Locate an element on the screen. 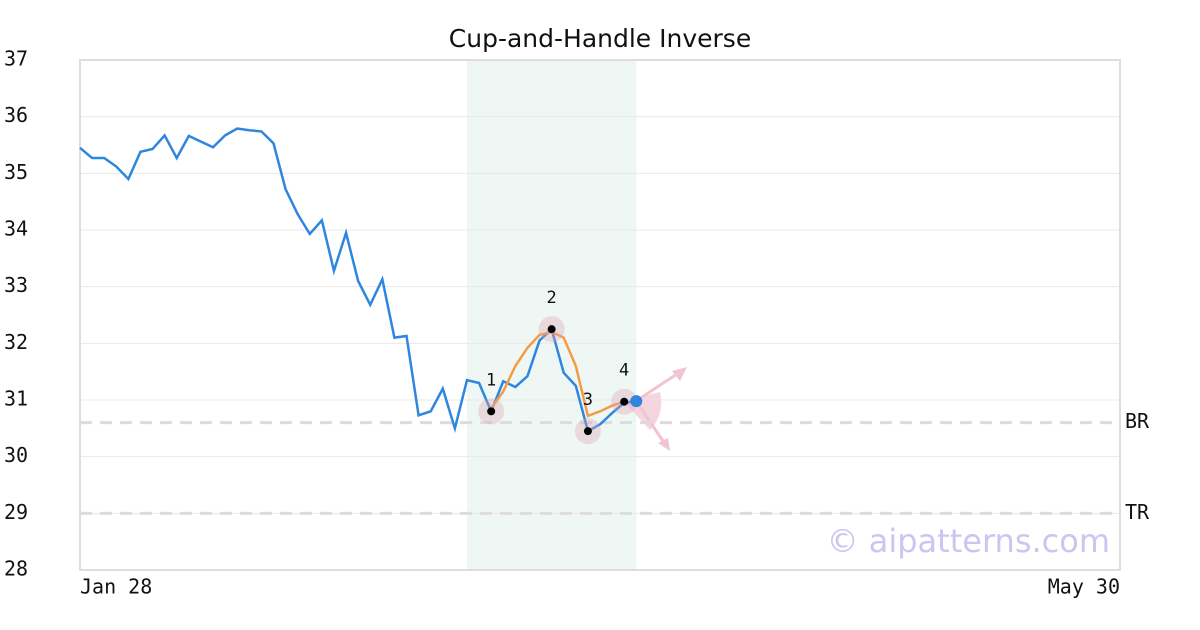 This screenshot has height=630, width=1200. pivot-label: 4 is located at coordinates (624, 371).